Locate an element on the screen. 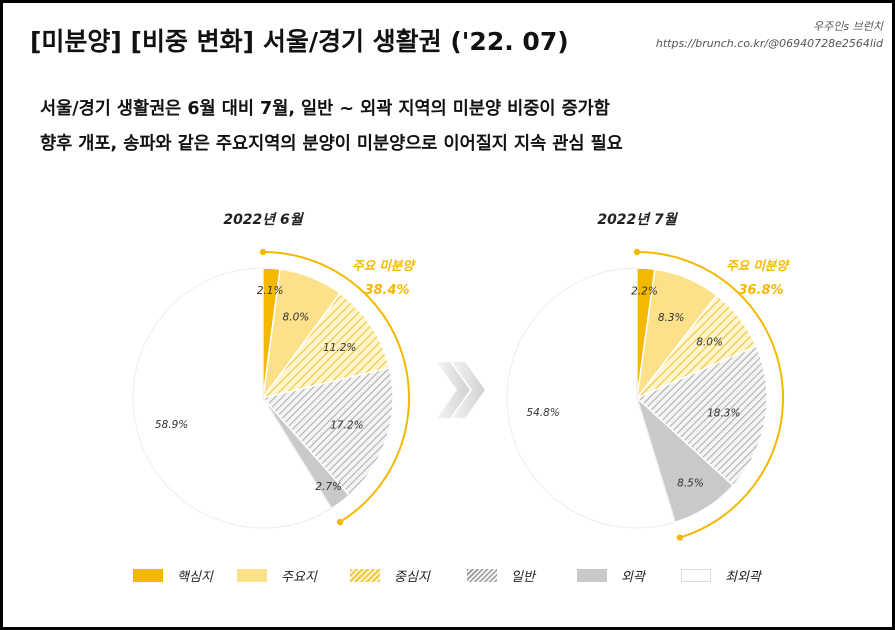  slice-value-label: 8.3% is located at coordinates (671, 318).